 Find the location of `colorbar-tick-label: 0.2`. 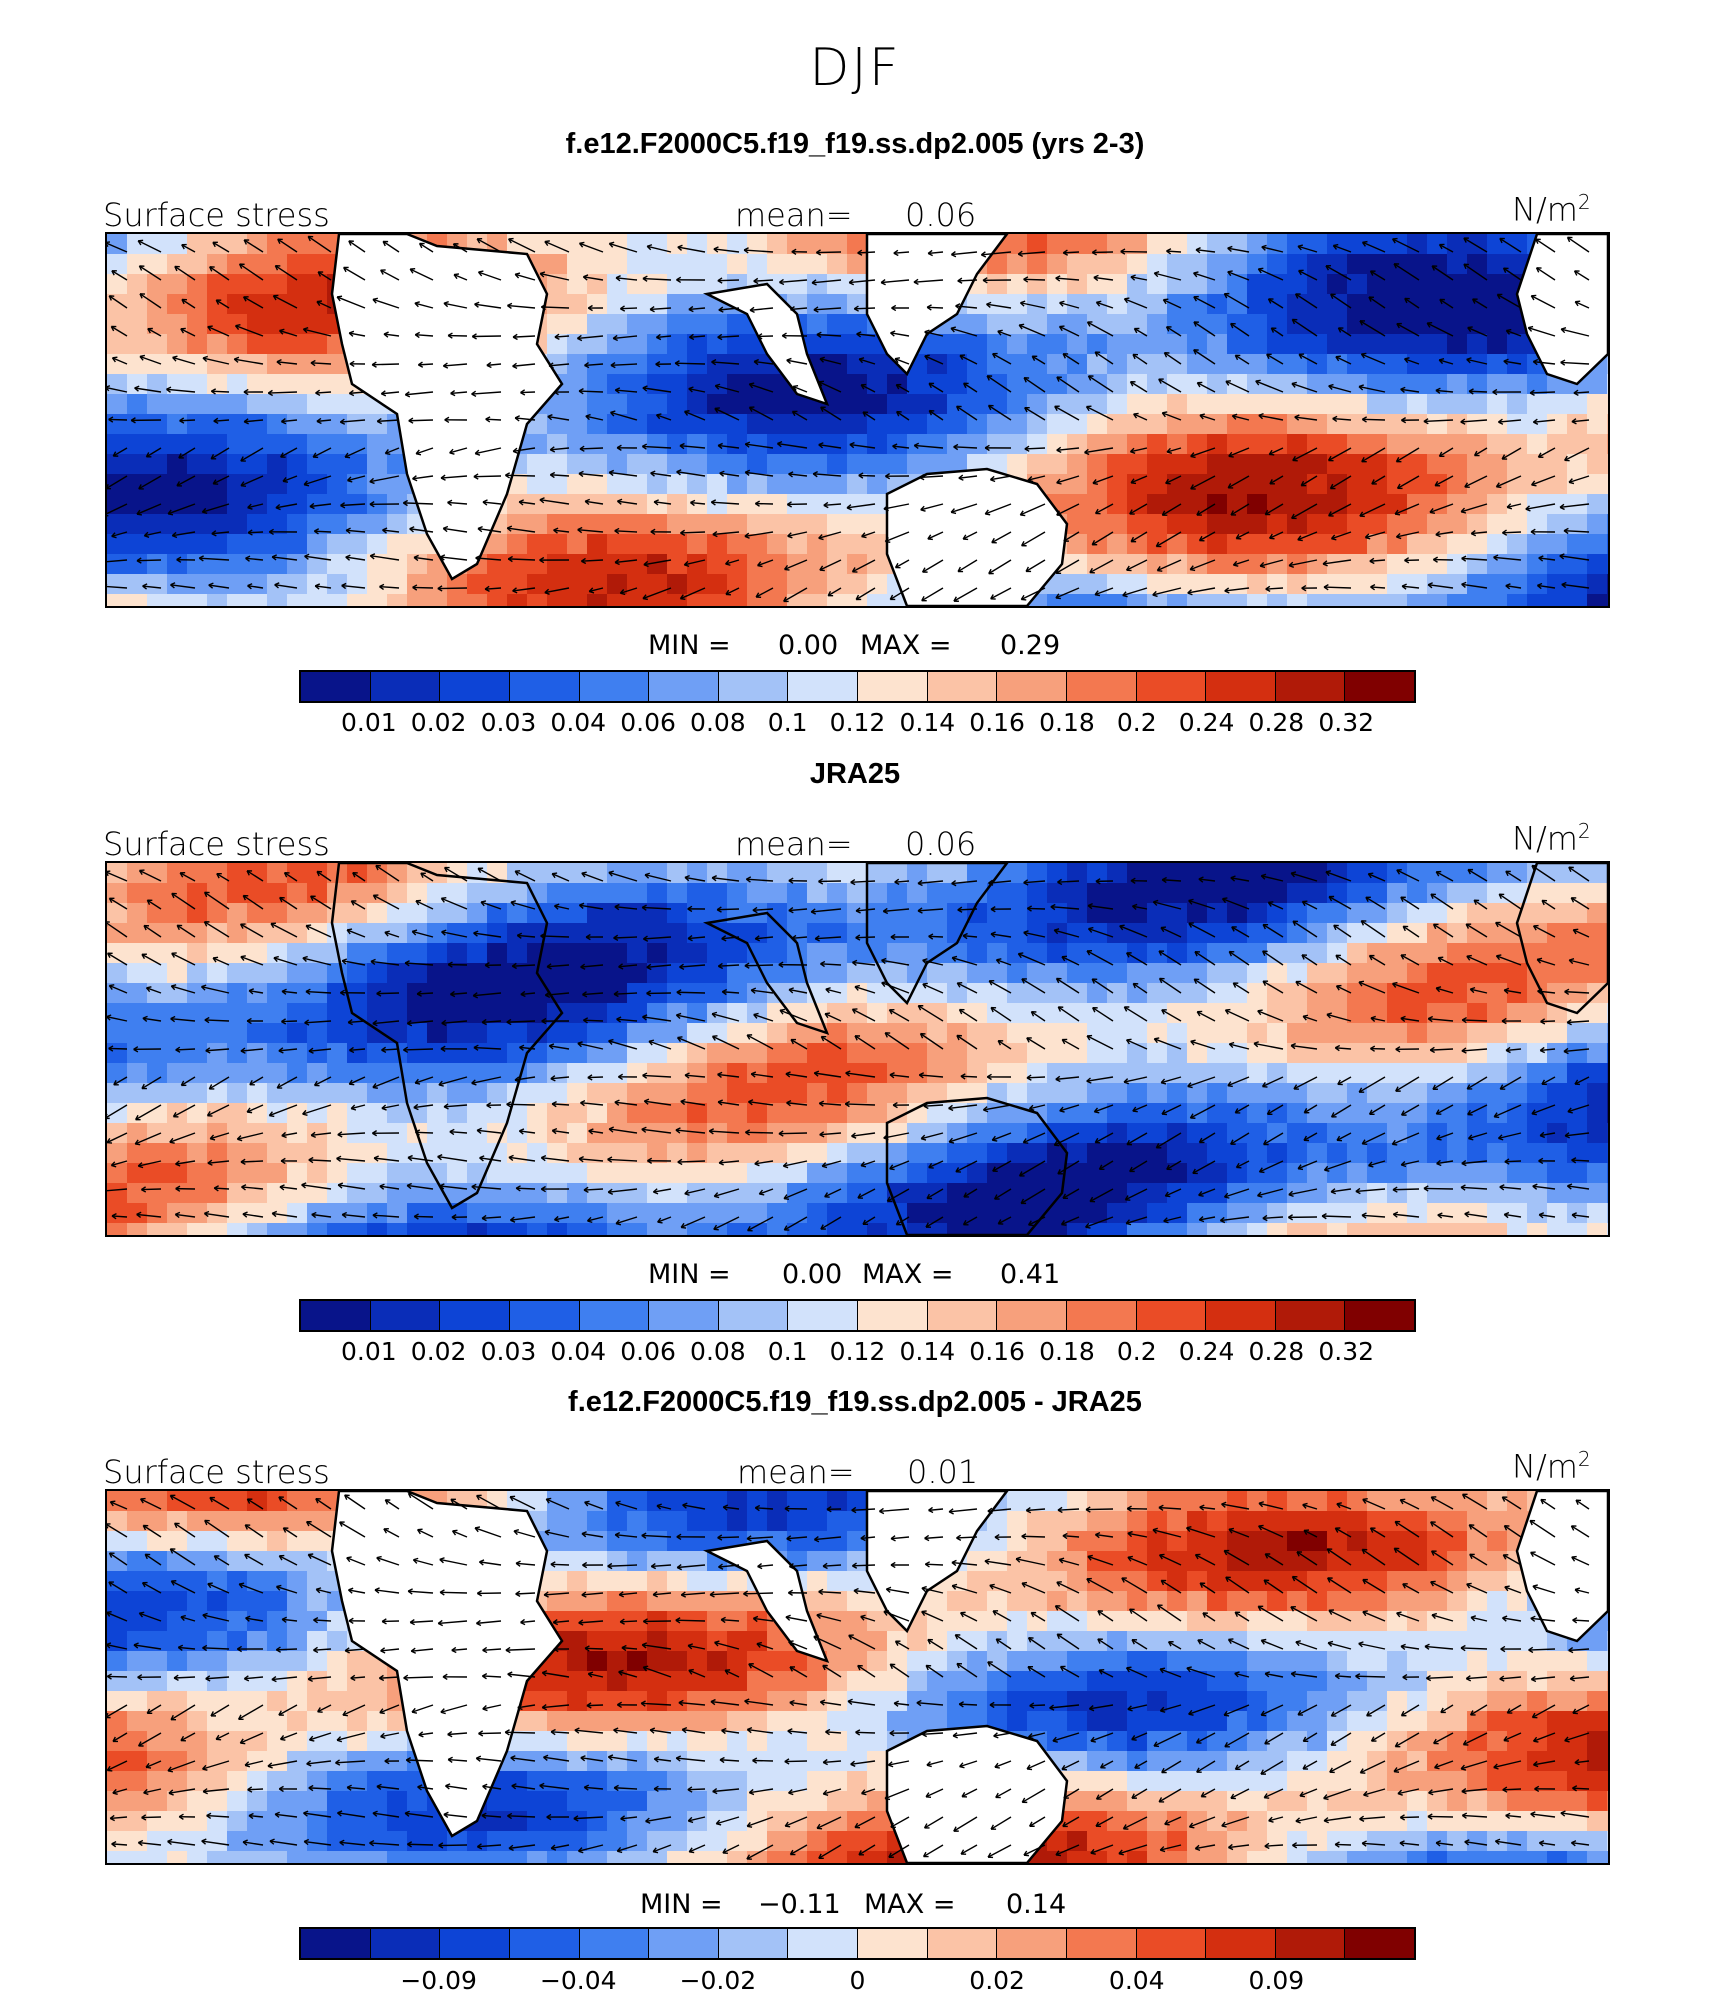

colorbar-tick-label: 0.2 is located at coordinates (1136, 722).